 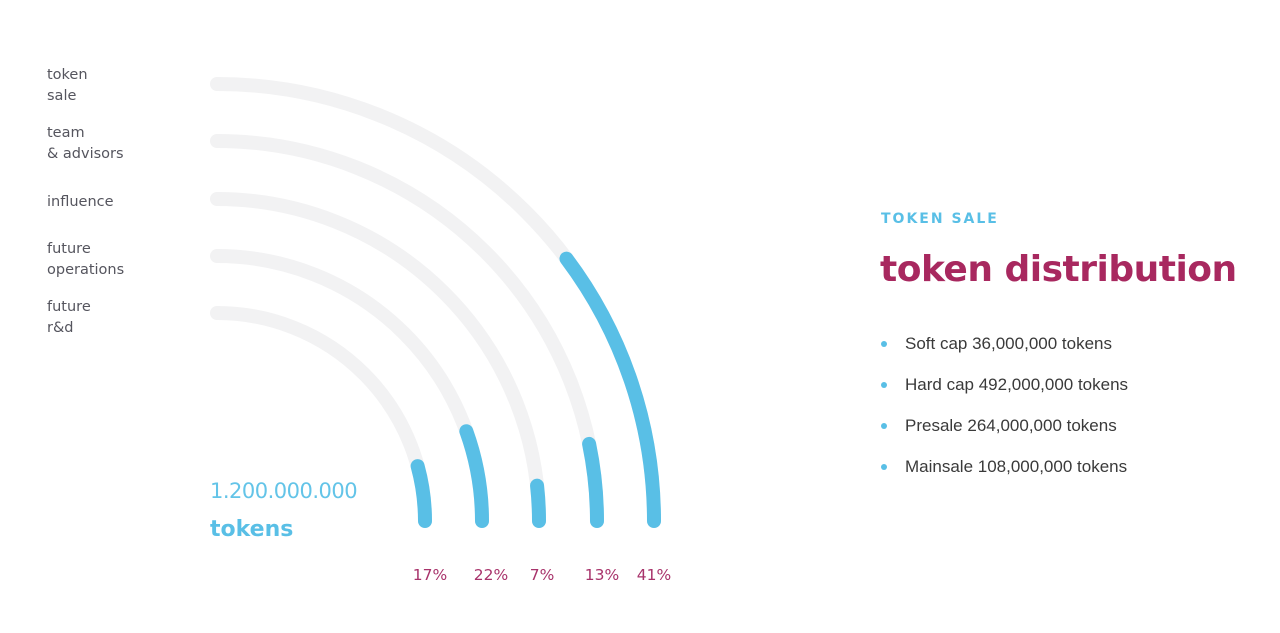 What do you see at coordinates (69, 317) in the screenshot?
I see `category-label-future-rd: future r&d` at bounding box center [69, 317].